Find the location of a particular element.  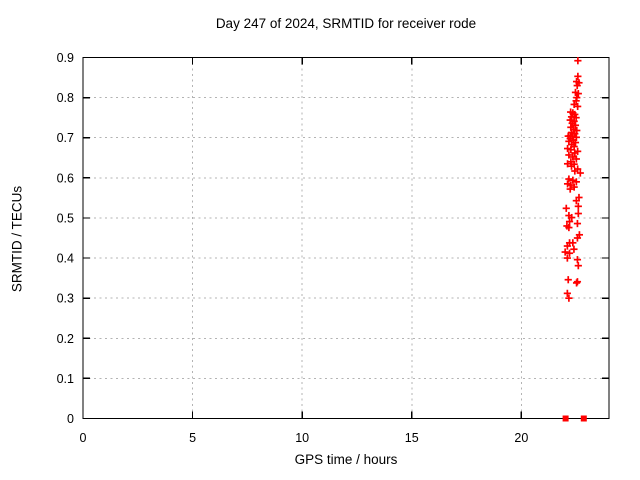

y-tick-label: 0.8 is located at coordinates (65, 98).